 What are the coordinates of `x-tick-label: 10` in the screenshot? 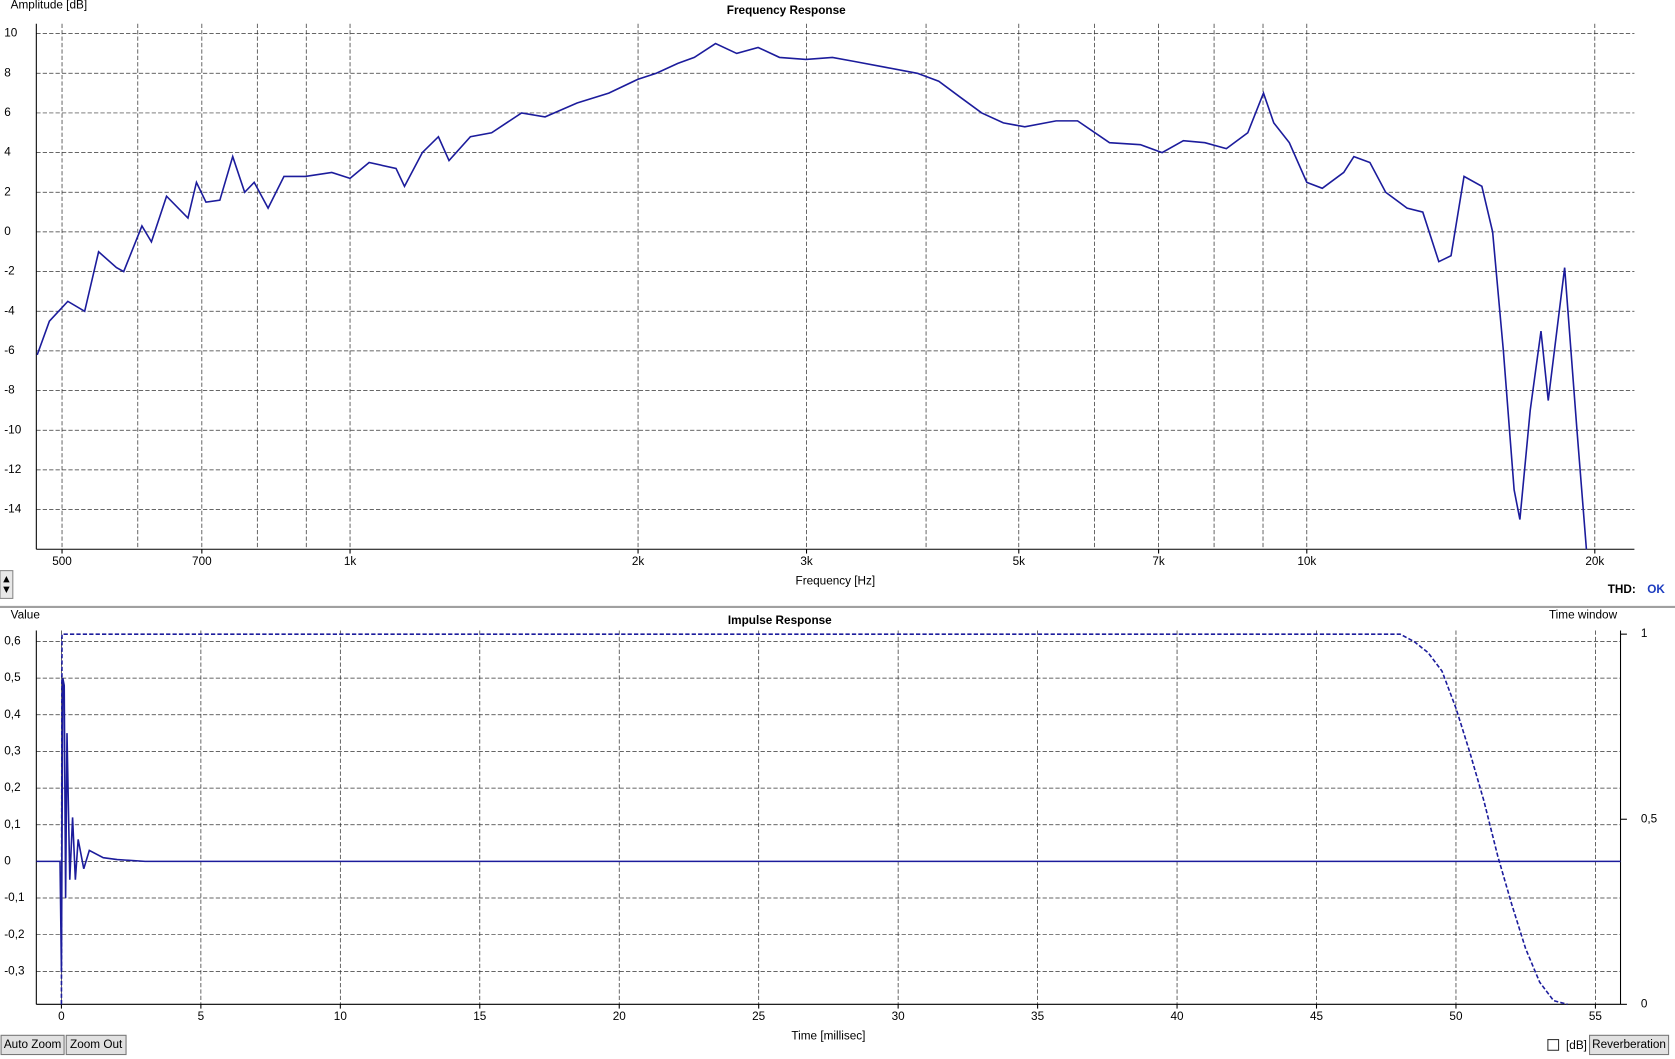 It's located at (341, 1016).